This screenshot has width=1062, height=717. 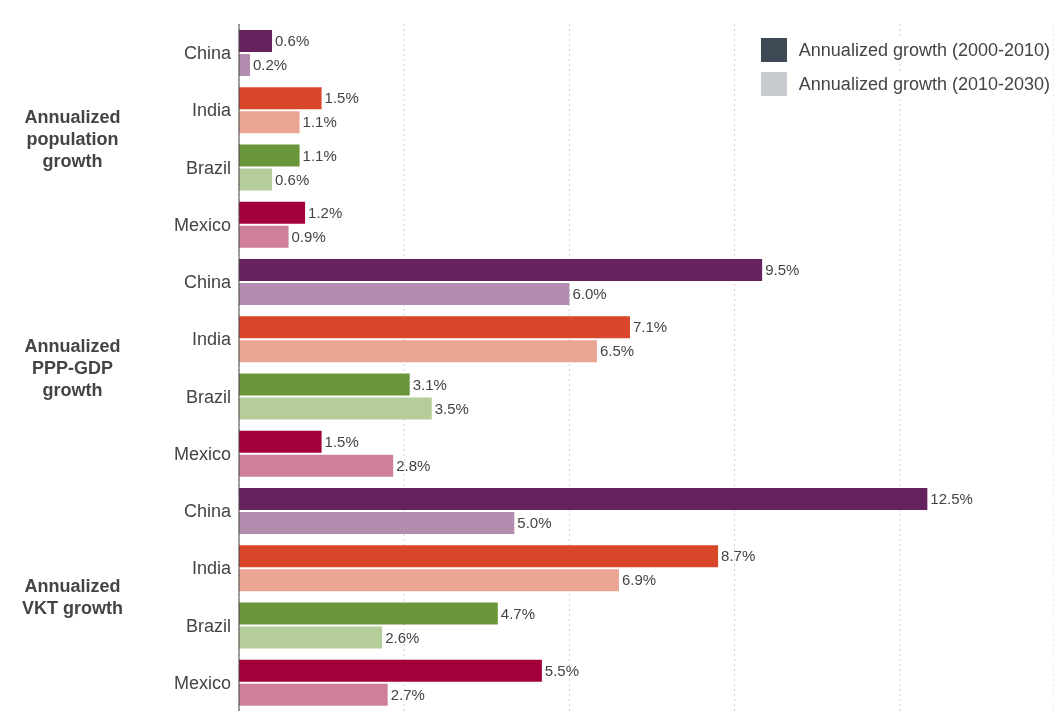 What do you see at coordinates (308, 236) in the screenshot?
I see `data-label: 0.9%` at bounding box center [308, 236].